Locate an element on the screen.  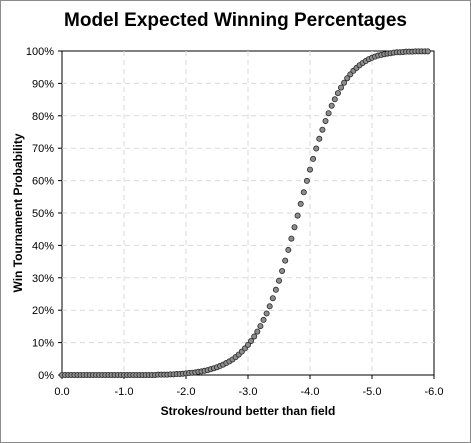
y-tick-label: 0% is located at coordinates (46, 376).